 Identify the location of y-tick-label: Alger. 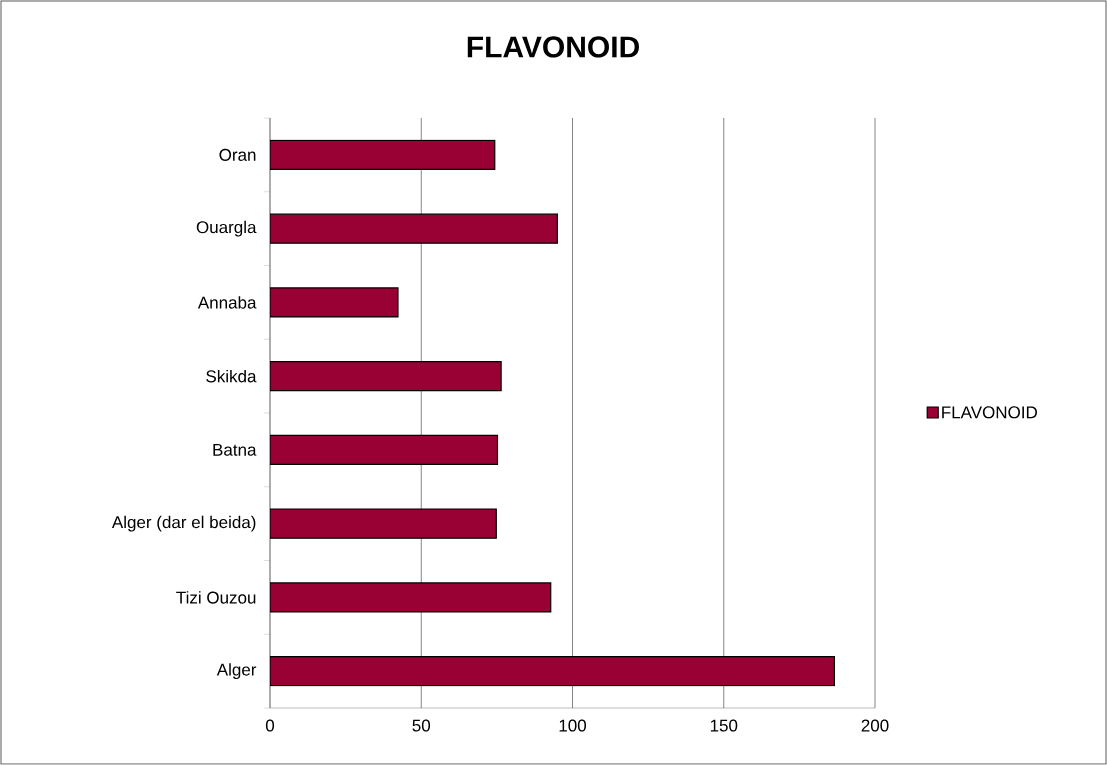
(236, 671).